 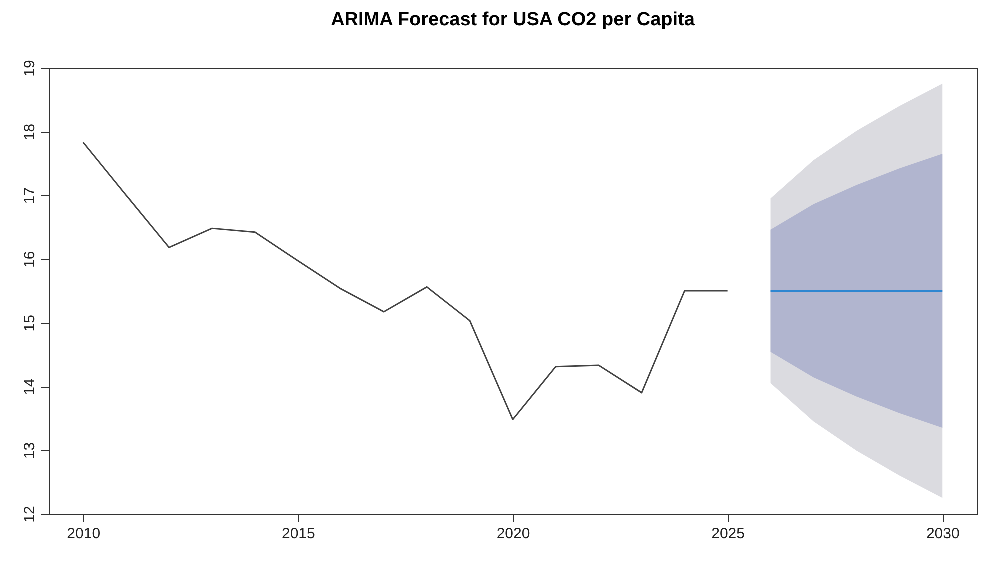 What do you see at coordinates (299, 534) in the screenshot?
I see `x-tick-label: 2015` at bounding box center [299, 534].